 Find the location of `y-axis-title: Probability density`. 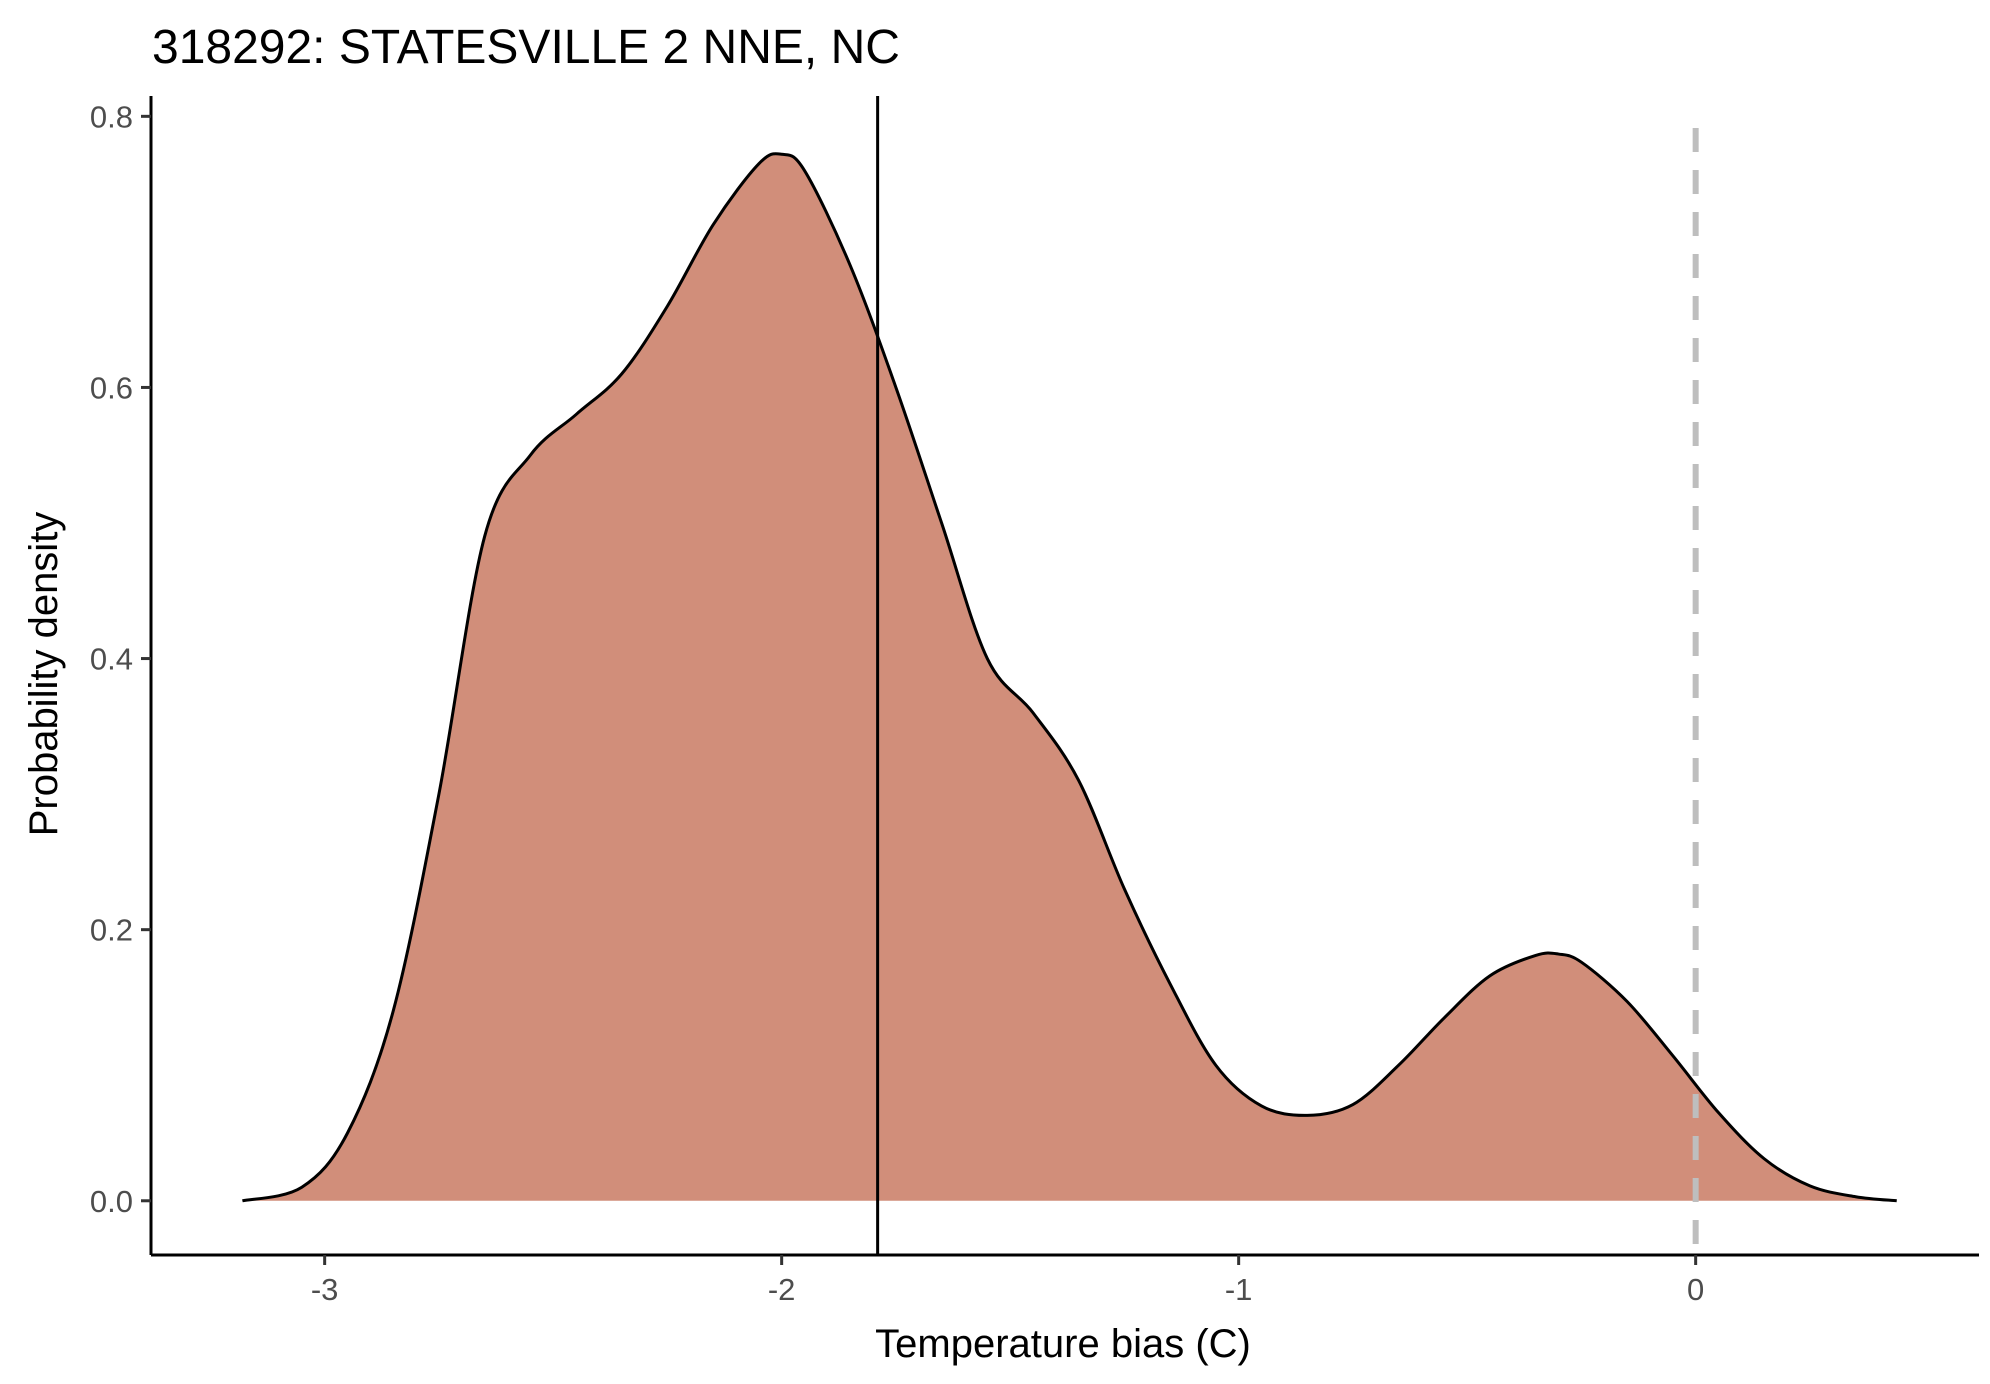

y-axis-title: Probability density is located at coordinates (44, 674).